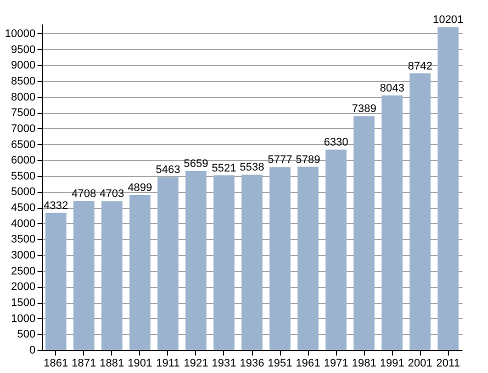  Describe the element at coordinates (20, 34) in the screenshot. I see `y-tick-label: 10000` at that location.